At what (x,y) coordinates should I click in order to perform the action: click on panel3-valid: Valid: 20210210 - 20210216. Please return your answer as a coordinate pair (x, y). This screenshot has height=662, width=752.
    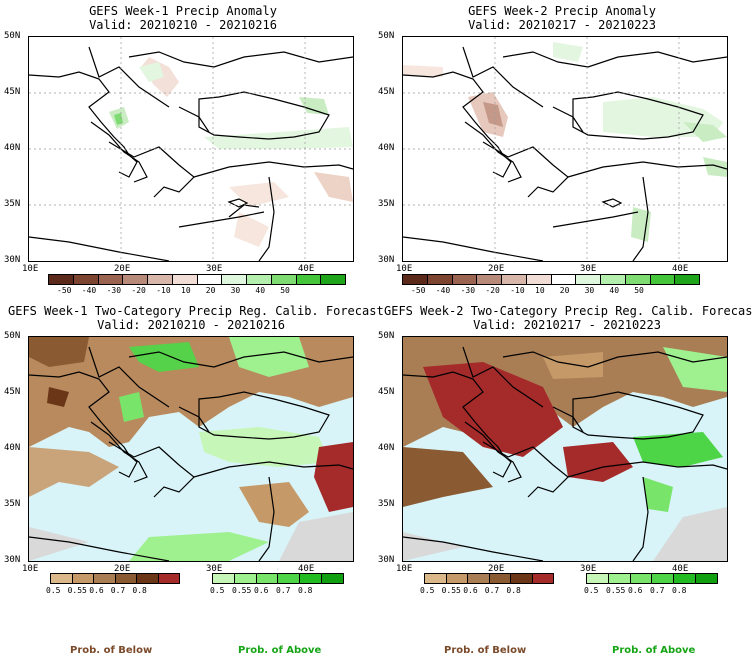
    Looking at the image, I should click on (191, 325).